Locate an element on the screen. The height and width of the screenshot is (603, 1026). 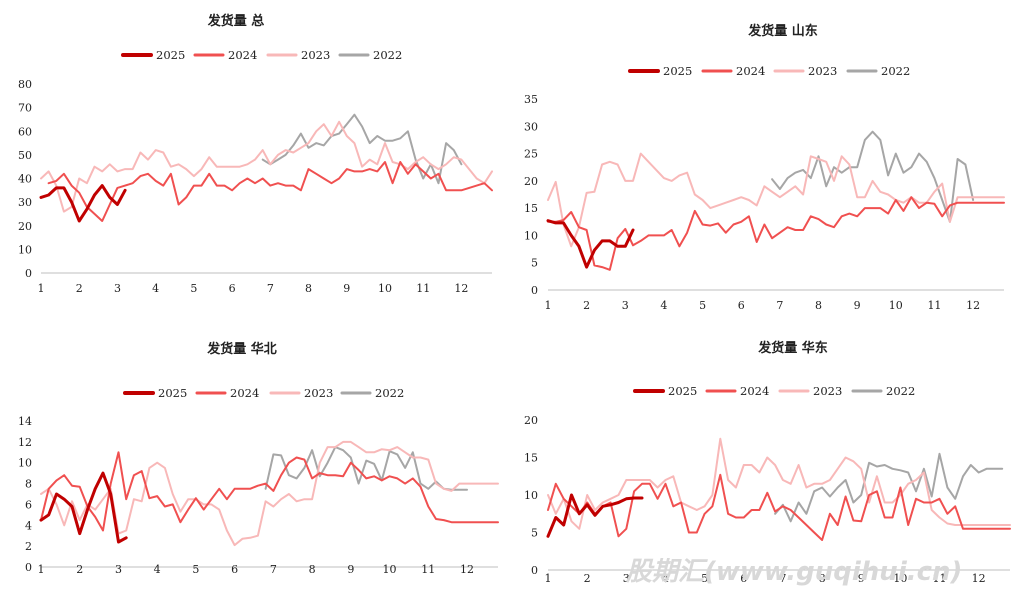
y-tick-label: 6 is located at coordinates (28, 504).